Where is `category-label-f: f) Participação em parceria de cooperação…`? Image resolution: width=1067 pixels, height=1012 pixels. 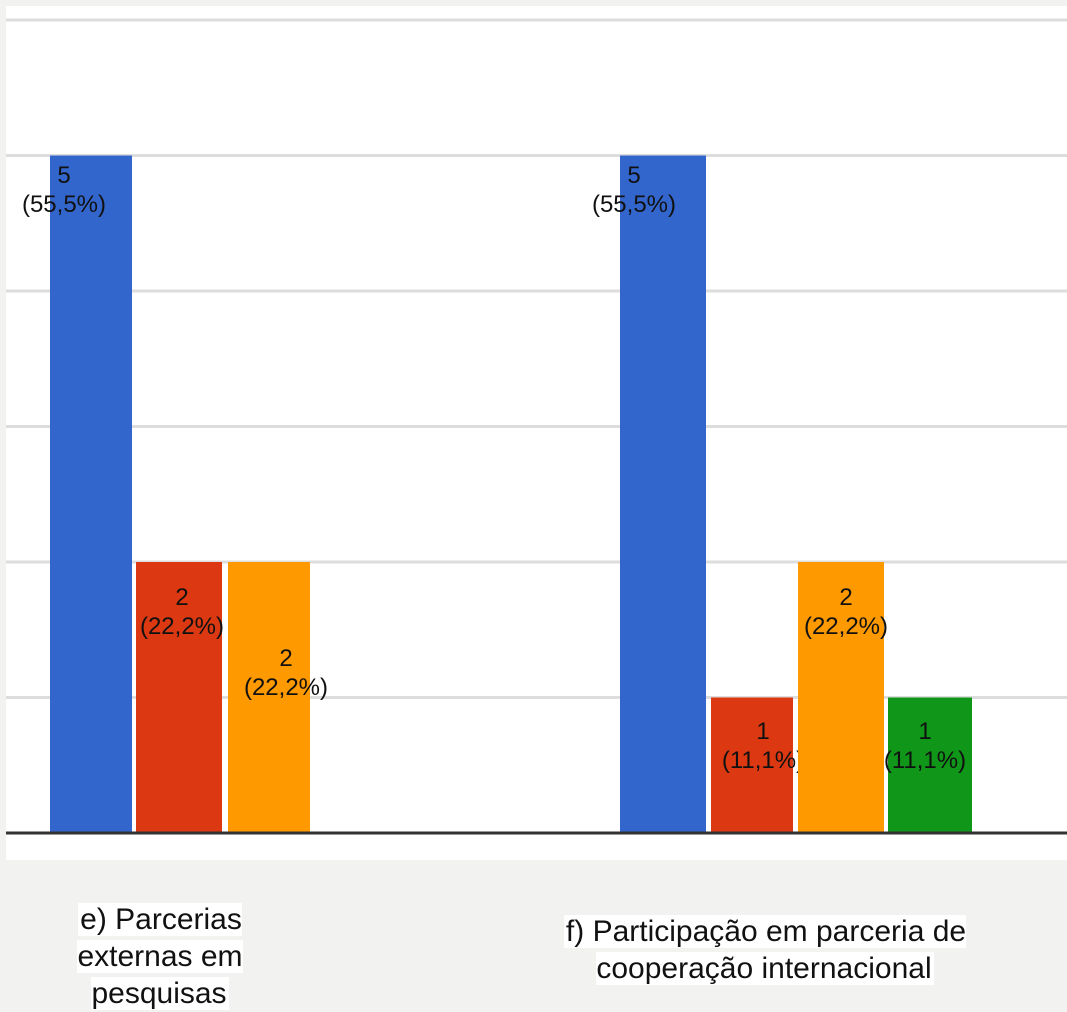 category-label-f: f) Participação em parceria de cooperação… is located at coordinates (765, 931).